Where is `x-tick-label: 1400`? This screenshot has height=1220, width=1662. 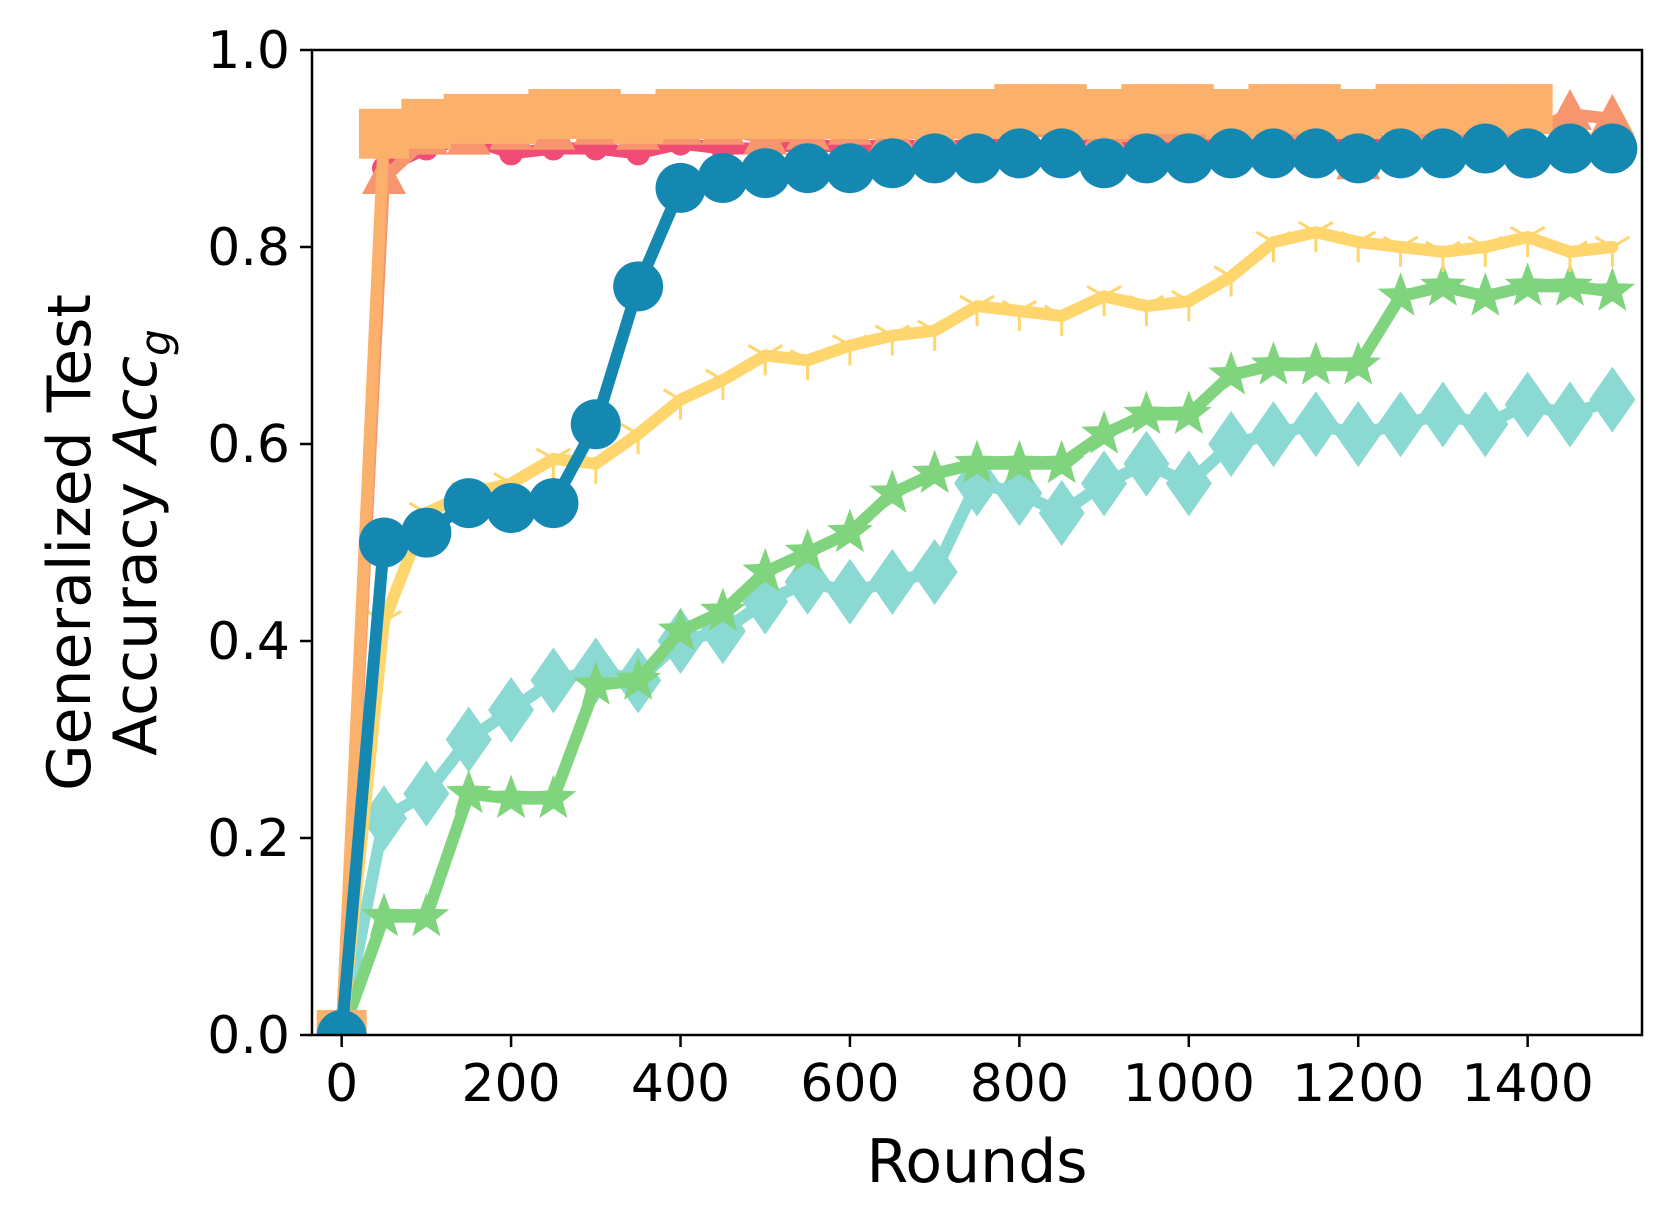 x-tick-label: 1400 is located at coordinates (1527, 1084).